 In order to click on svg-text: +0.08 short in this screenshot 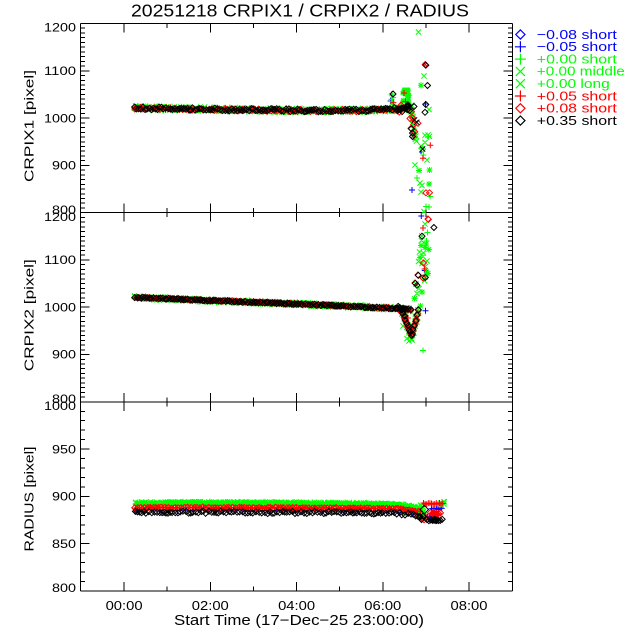, I will do `click(577, 108)`.